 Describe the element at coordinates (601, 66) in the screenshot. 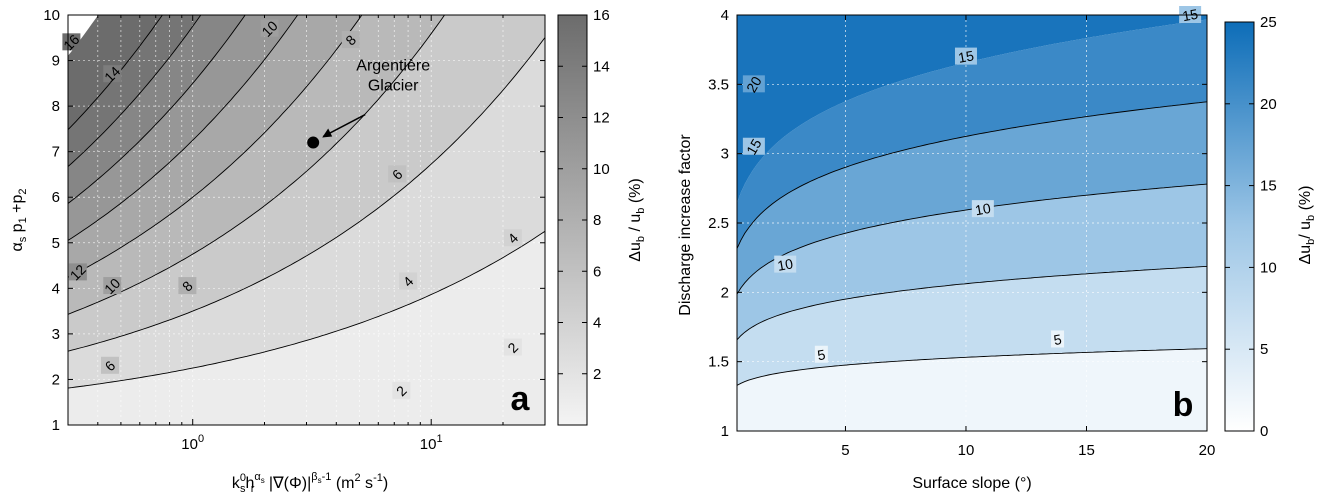

I see `colorbar-tick-label: 14` at that location.